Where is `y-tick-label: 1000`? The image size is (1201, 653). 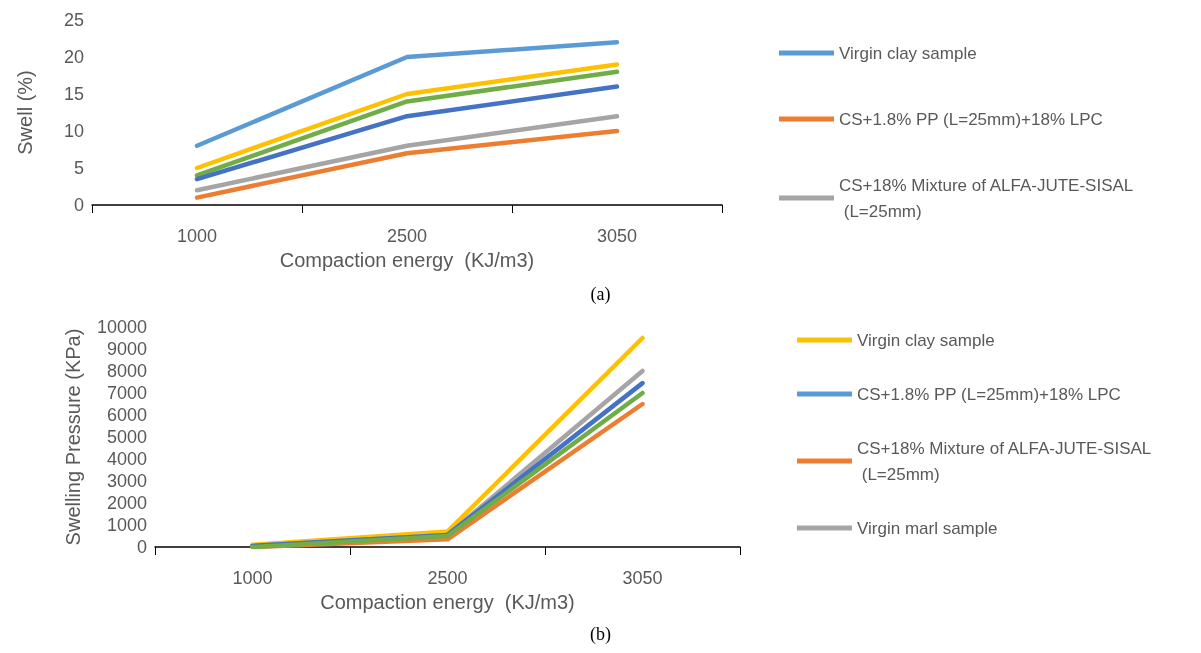
y-tick-label: 1000 is located at coordinates (126, 525).